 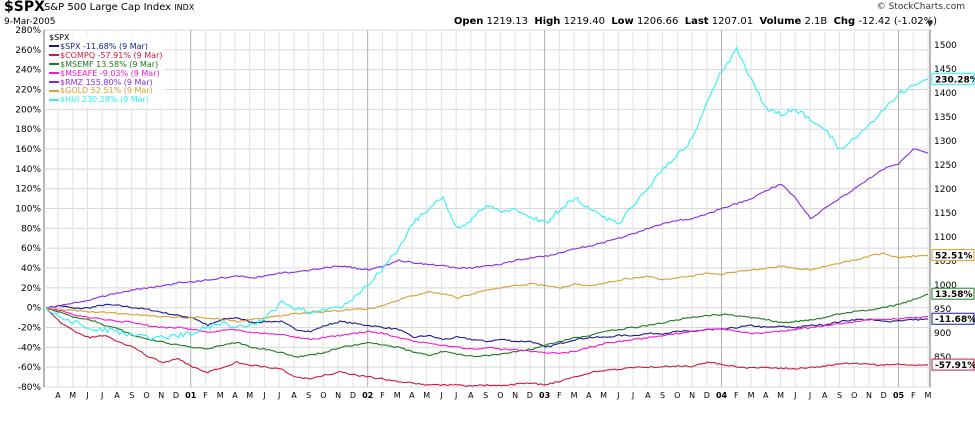 What do you see at coordinates (34, 309) in the screenshot?
I see `y-tick-label-left: 0%` at bounding box center [34, 309].